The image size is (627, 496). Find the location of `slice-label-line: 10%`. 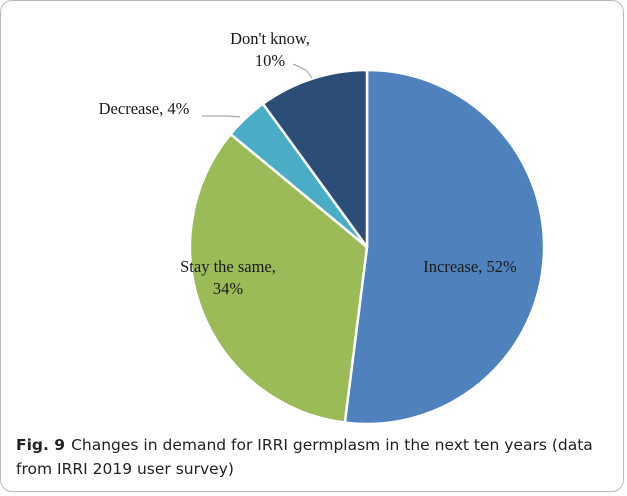

slice-label-line: 10% is located at coordinates (270, 60).